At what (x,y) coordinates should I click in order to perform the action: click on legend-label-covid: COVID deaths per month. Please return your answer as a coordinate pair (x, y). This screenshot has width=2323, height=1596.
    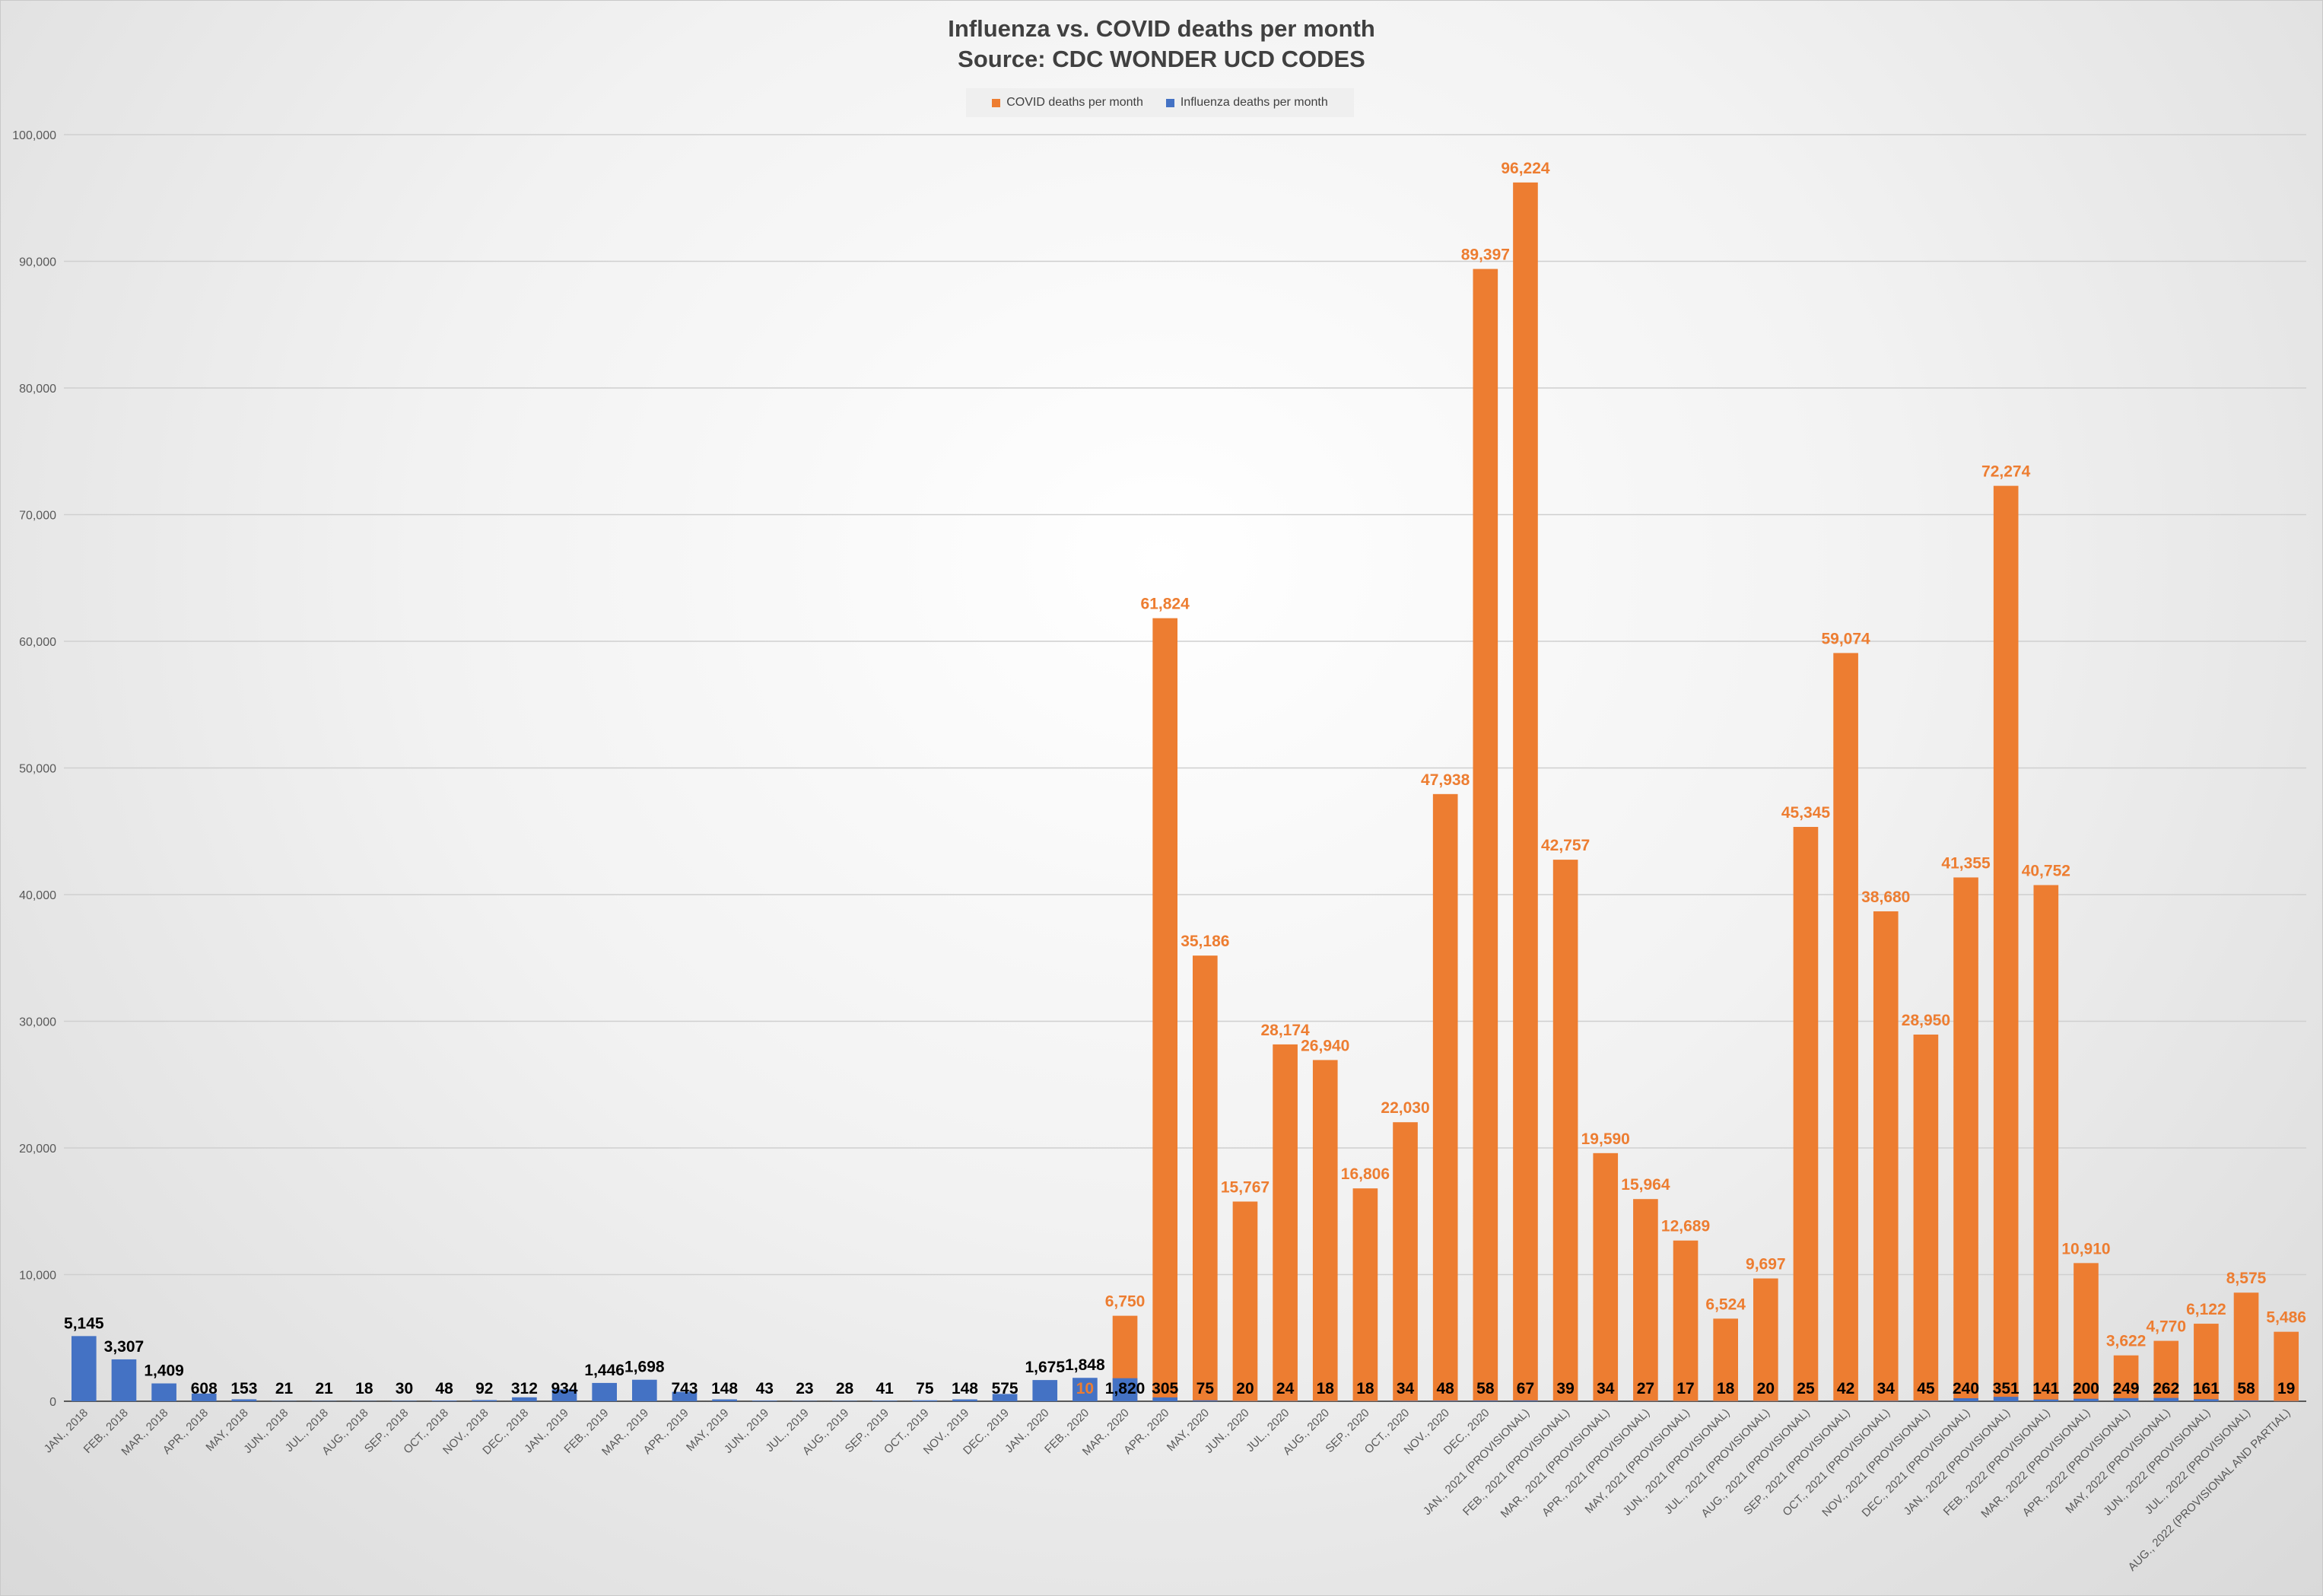
    Looking at the image, I should click on (1074, 102).